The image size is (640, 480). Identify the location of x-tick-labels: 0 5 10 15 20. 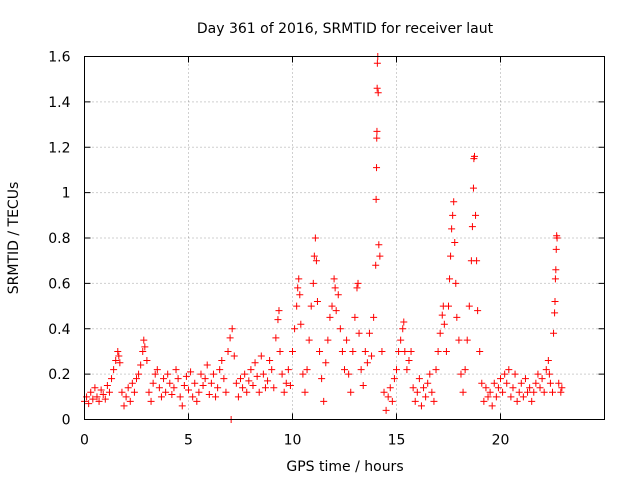
(294, 441).